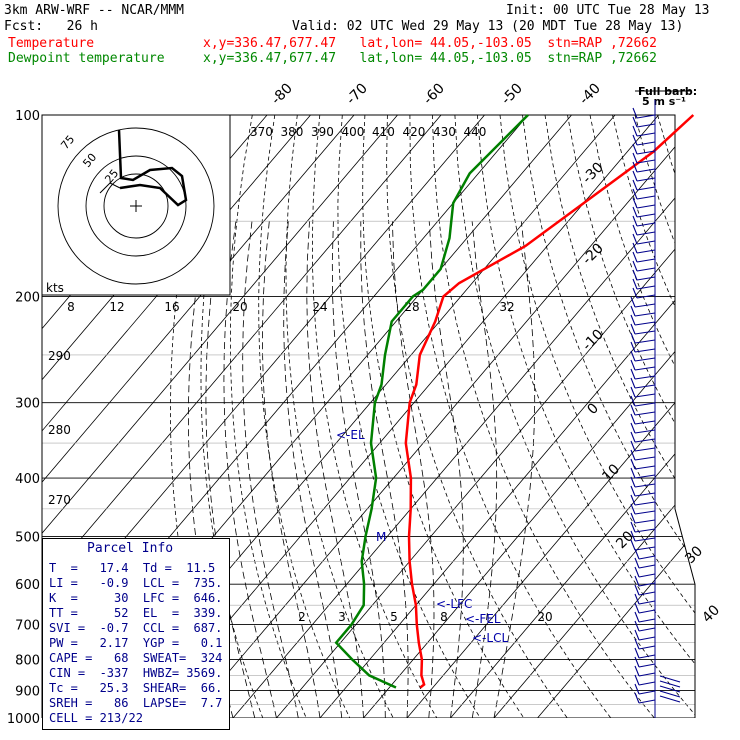  I want to click on mixing-ratio-label: 20, so click(544, 617).